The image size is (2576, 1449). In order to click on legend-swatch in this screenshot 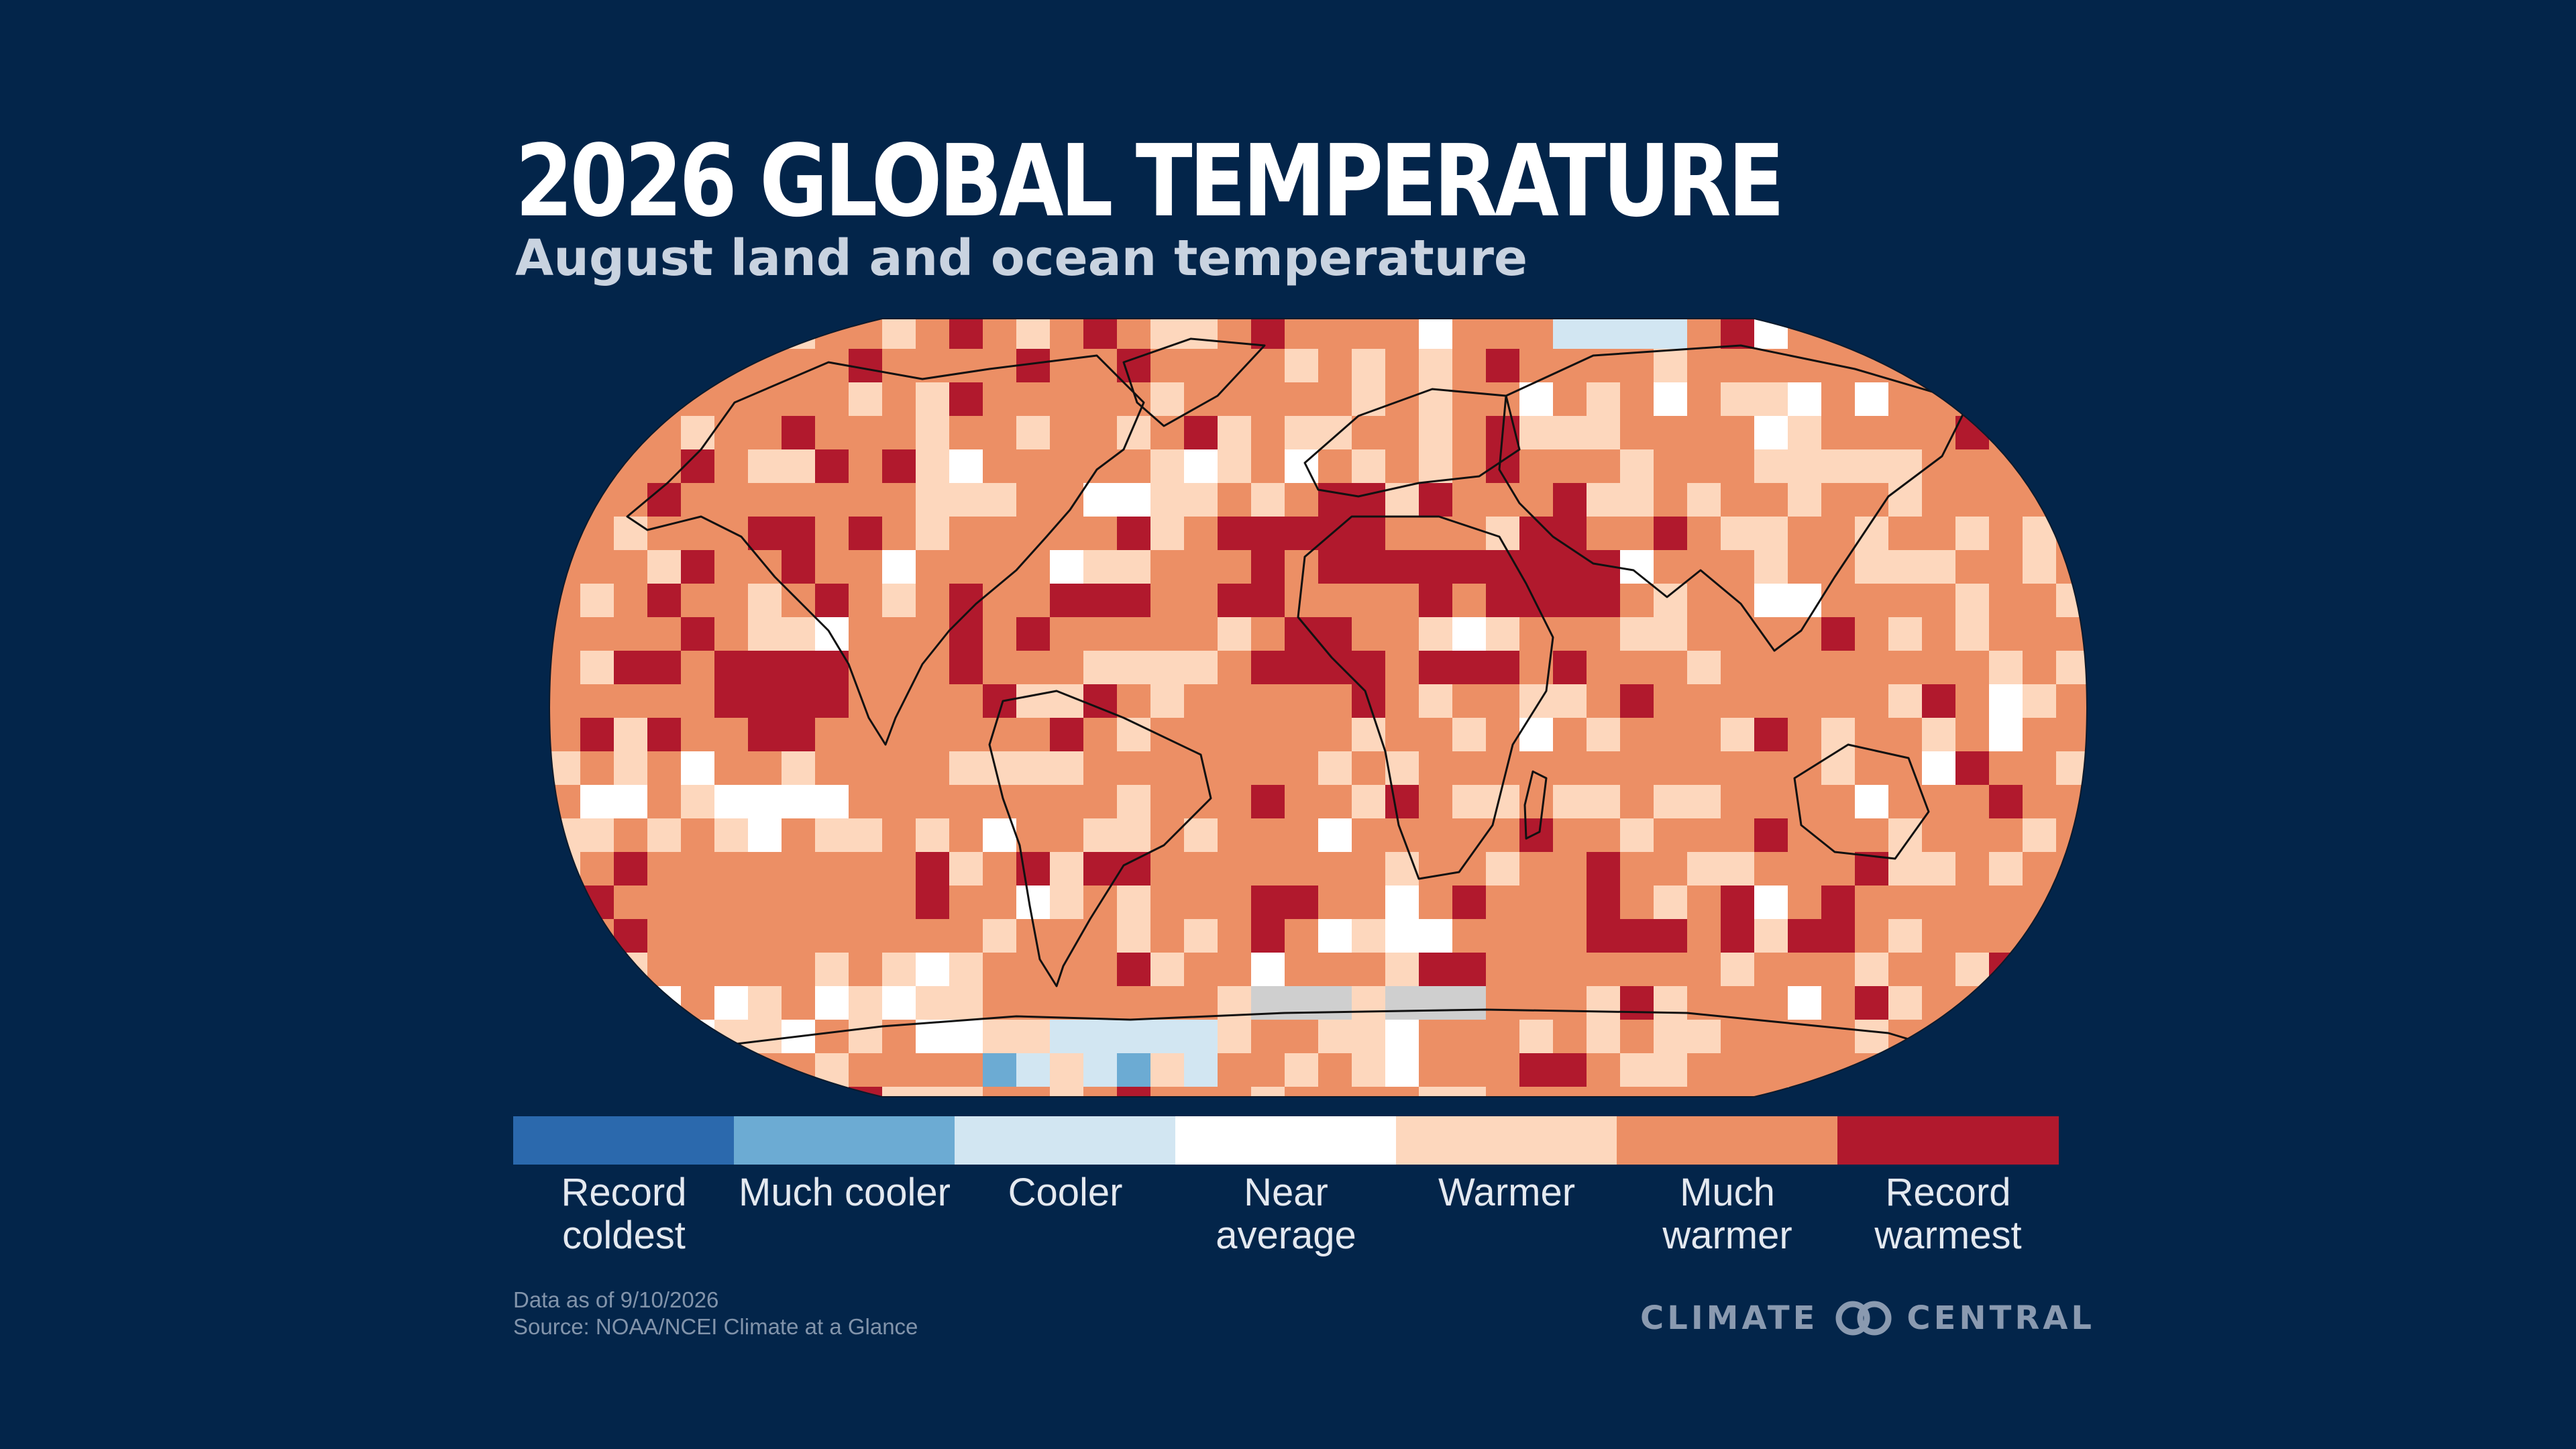, I will do `click(1948, 1140)`.